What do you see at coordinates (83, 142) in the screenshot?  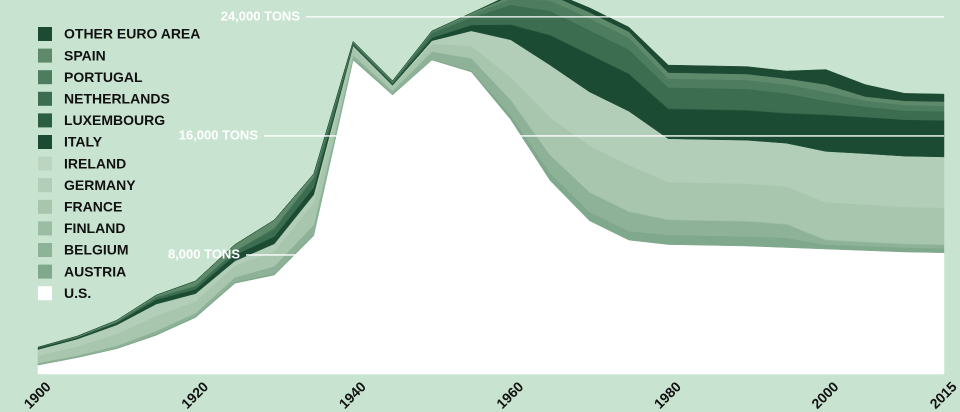 I see `legend-label: ITALY` at bounding box center [83, 142].